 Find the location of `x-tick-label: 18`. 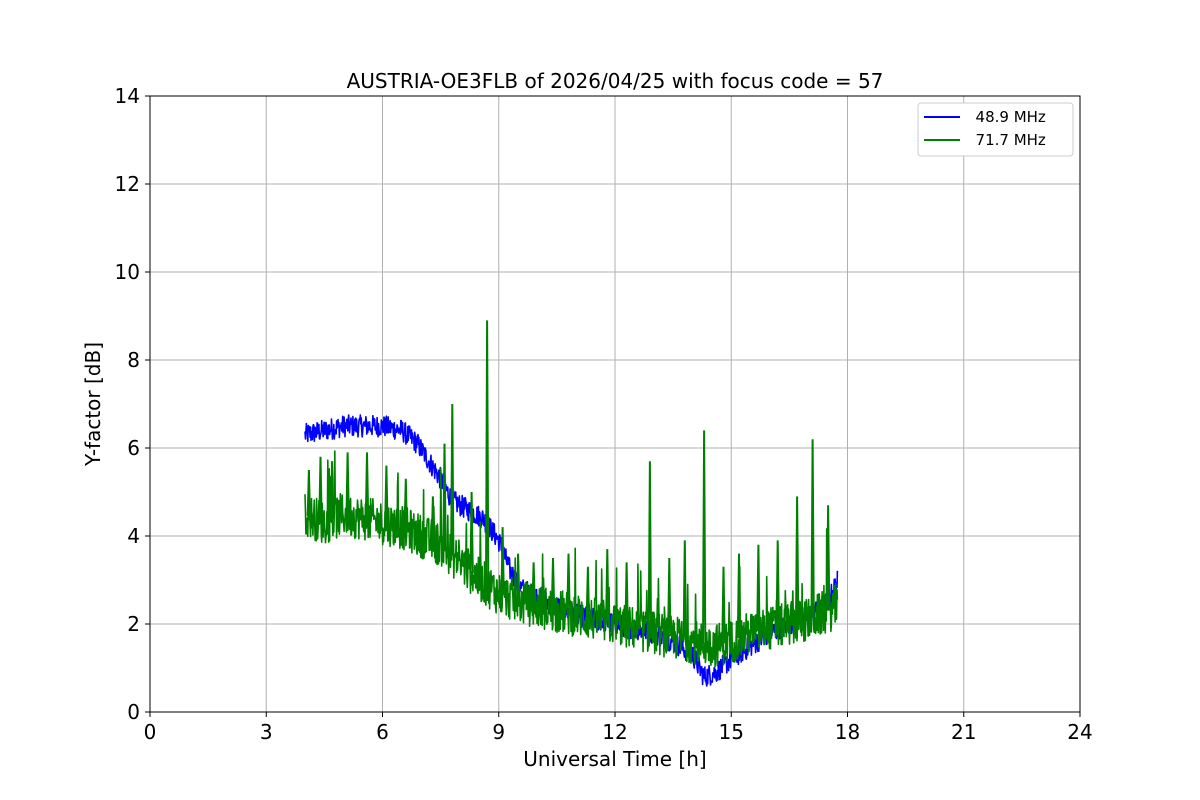

x-tick-label: 18 is located at coordinates (847, 732).